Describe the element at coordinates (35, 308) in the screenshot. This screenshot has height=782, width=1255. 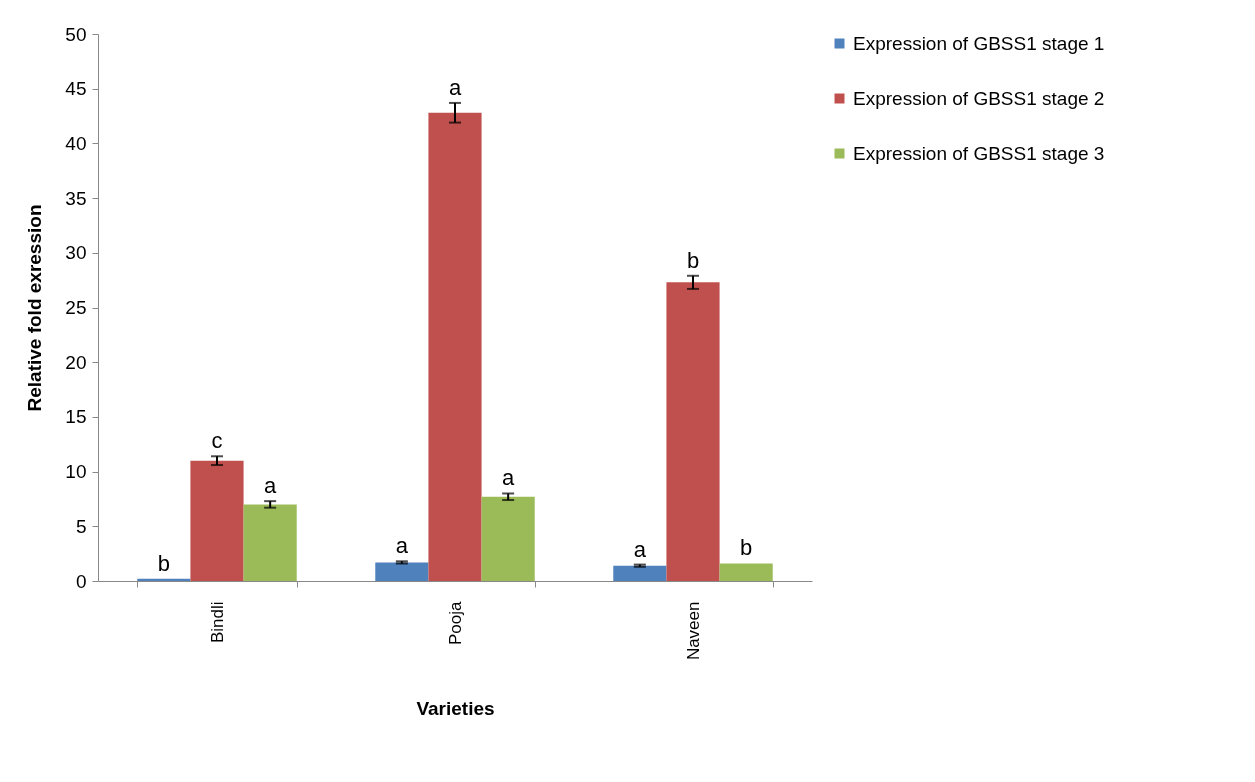
I see `y-axis-title: Relative fold exression` at that location.